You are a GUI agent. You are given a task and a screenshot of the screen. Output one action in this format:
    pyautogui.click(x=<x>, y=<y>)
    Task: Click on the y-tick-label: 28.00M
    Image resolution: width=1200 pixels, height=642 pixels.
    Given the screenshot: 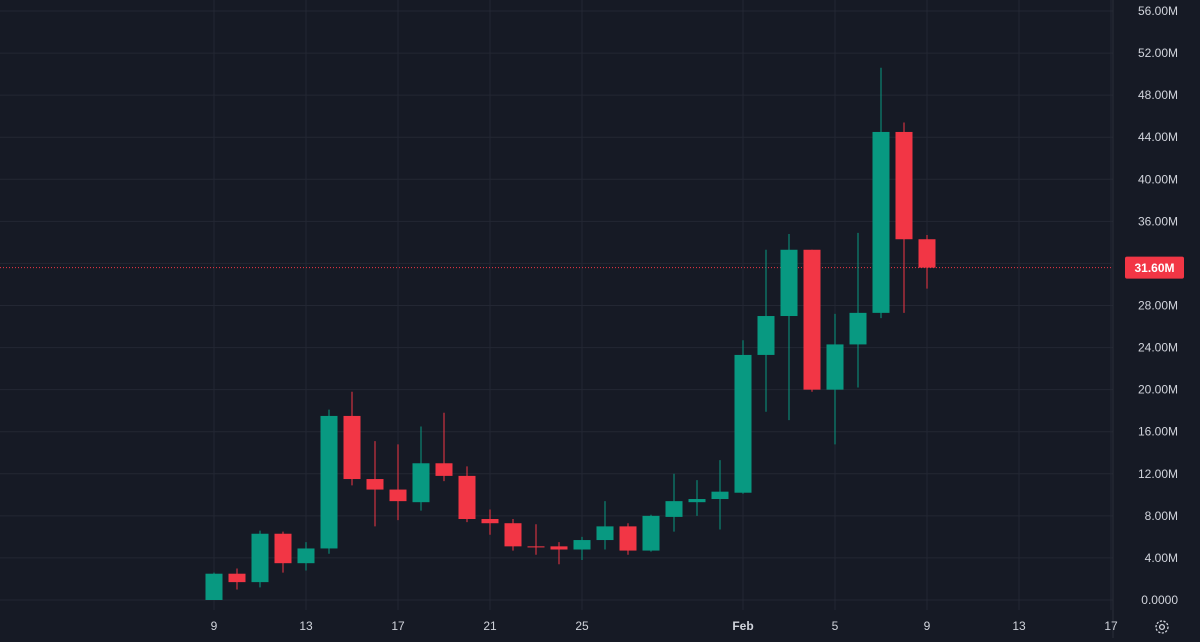 What is the action you would take?
    pyautogui.click(x=1158, y=306)
    